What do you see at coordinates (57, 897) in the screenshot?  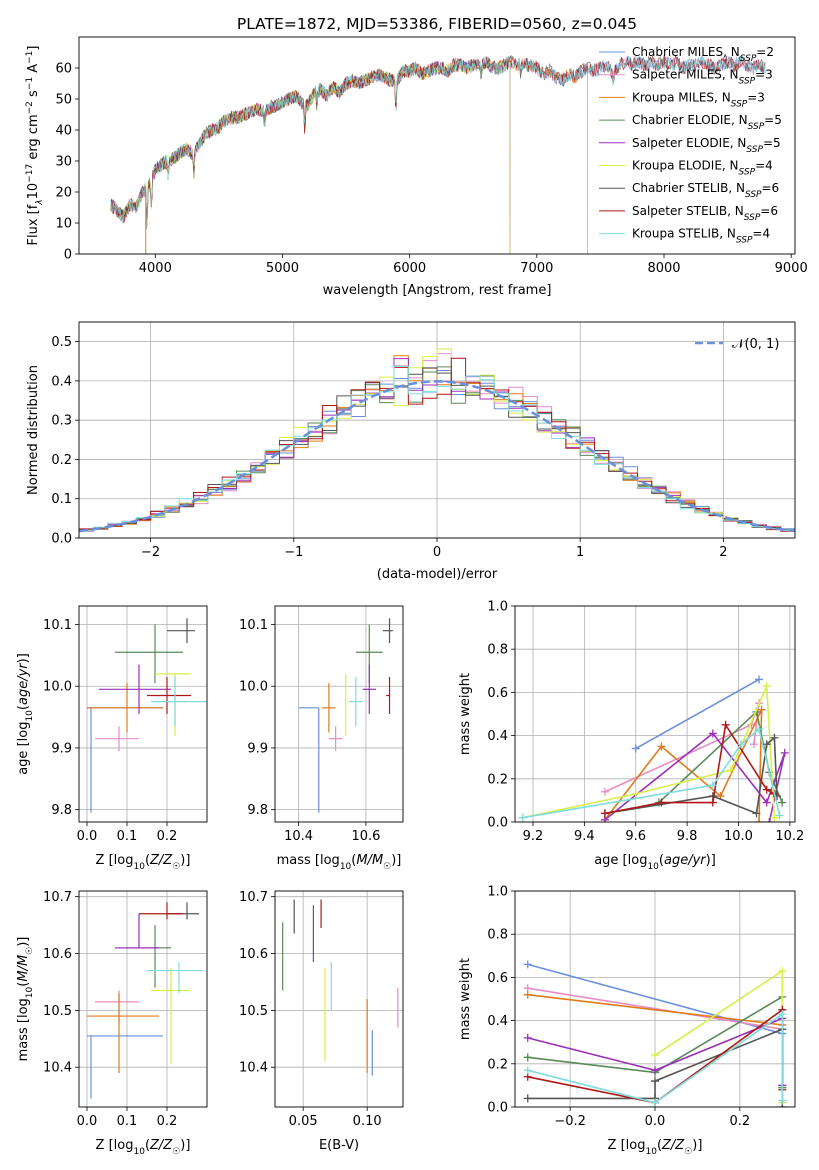 I see `y-tick-label: 10.7` at bounding box center [57, 897].